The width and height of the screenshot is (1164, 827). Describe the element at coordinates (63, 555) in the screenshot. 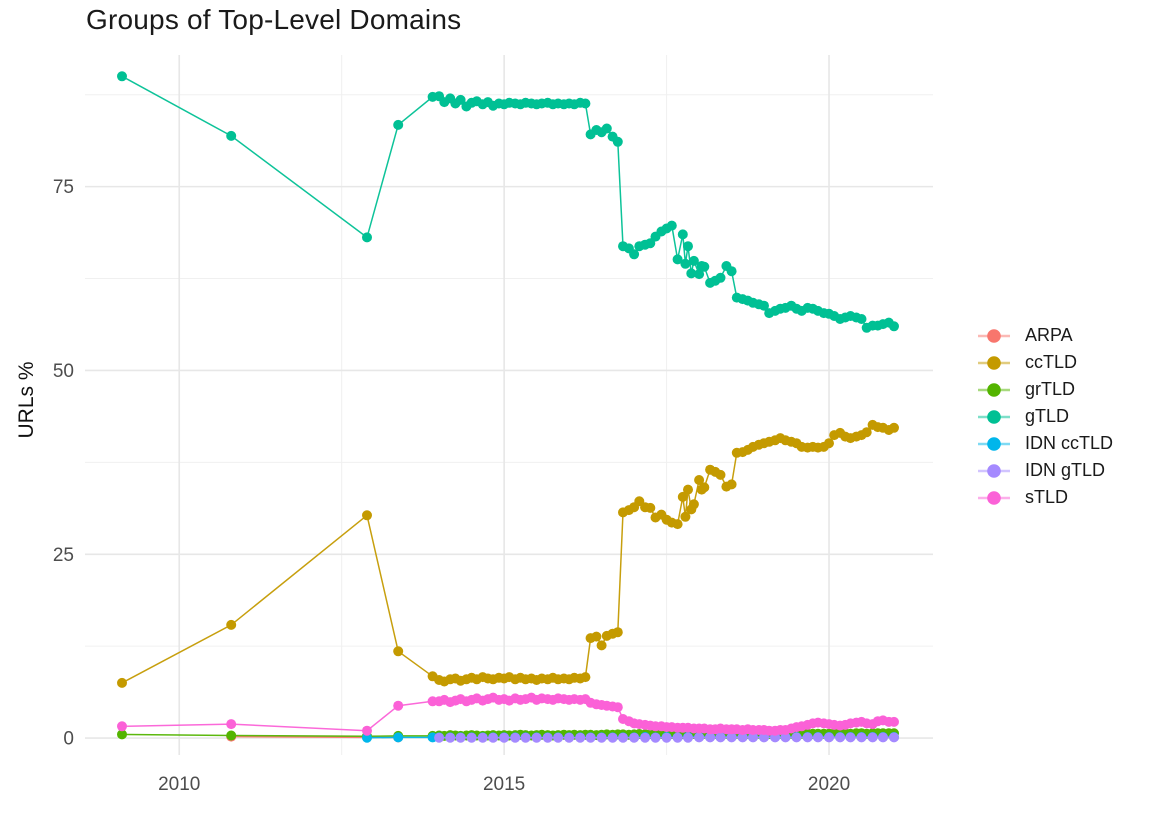

I see `y-tick-label: 25` at that location.